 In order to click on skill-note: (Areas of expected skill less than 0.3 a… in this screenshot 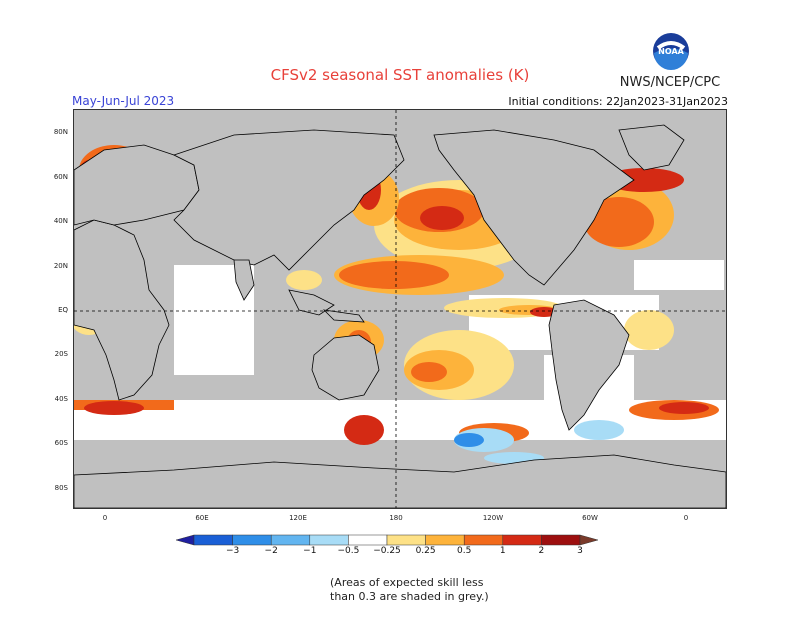, I will do `click(440, 590)`.